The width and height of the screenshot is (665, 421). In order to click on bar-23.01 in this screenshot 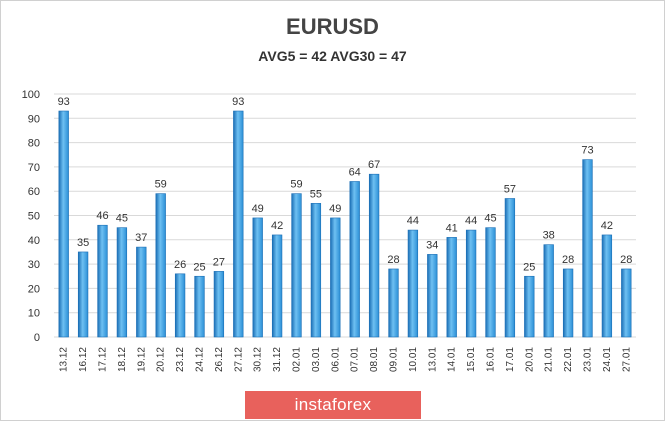, I will do `click(587, 248)`.